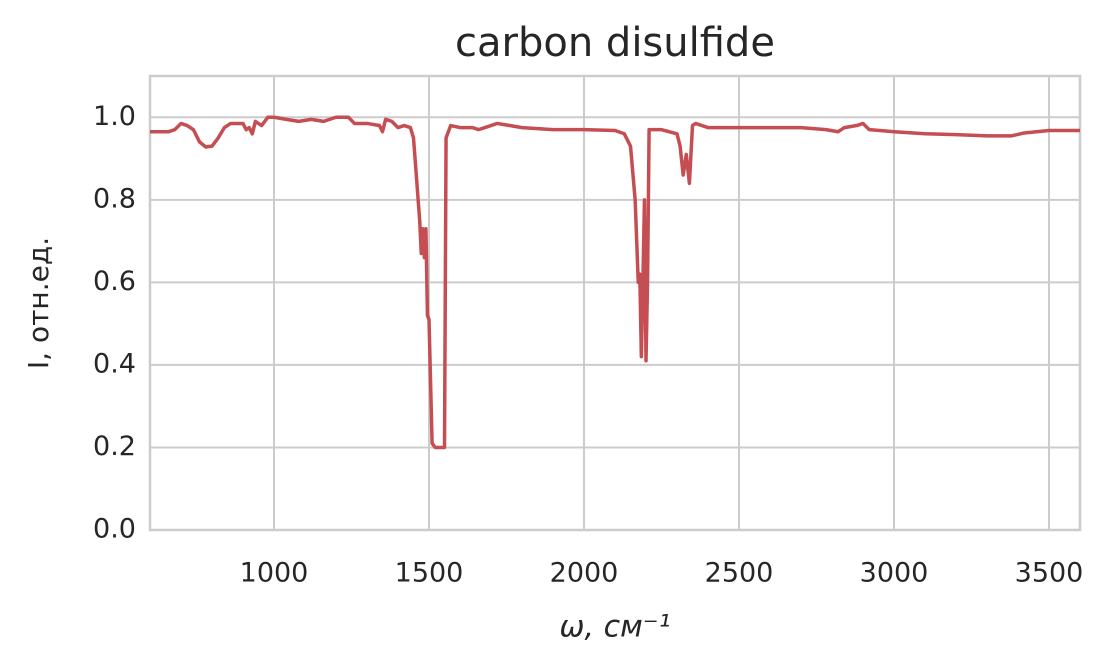  I want to click on y-tick-label: 0.8, so click(114, 198).